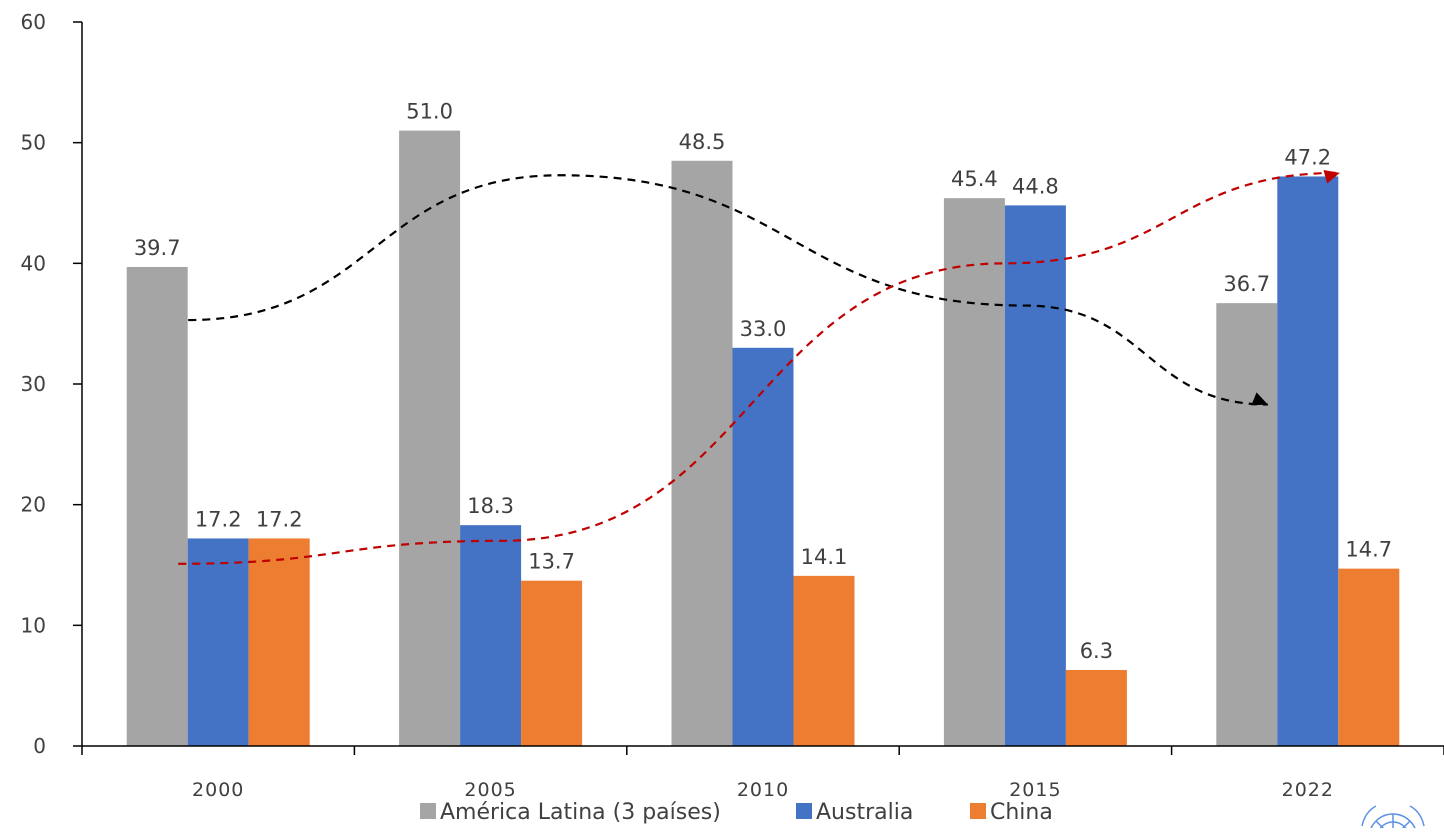 The height and width of the screenshot is (832, 1444). Describe the element at coordinates (33, 143) in the screenshot. I see `y-tick-label: 50` at that location.